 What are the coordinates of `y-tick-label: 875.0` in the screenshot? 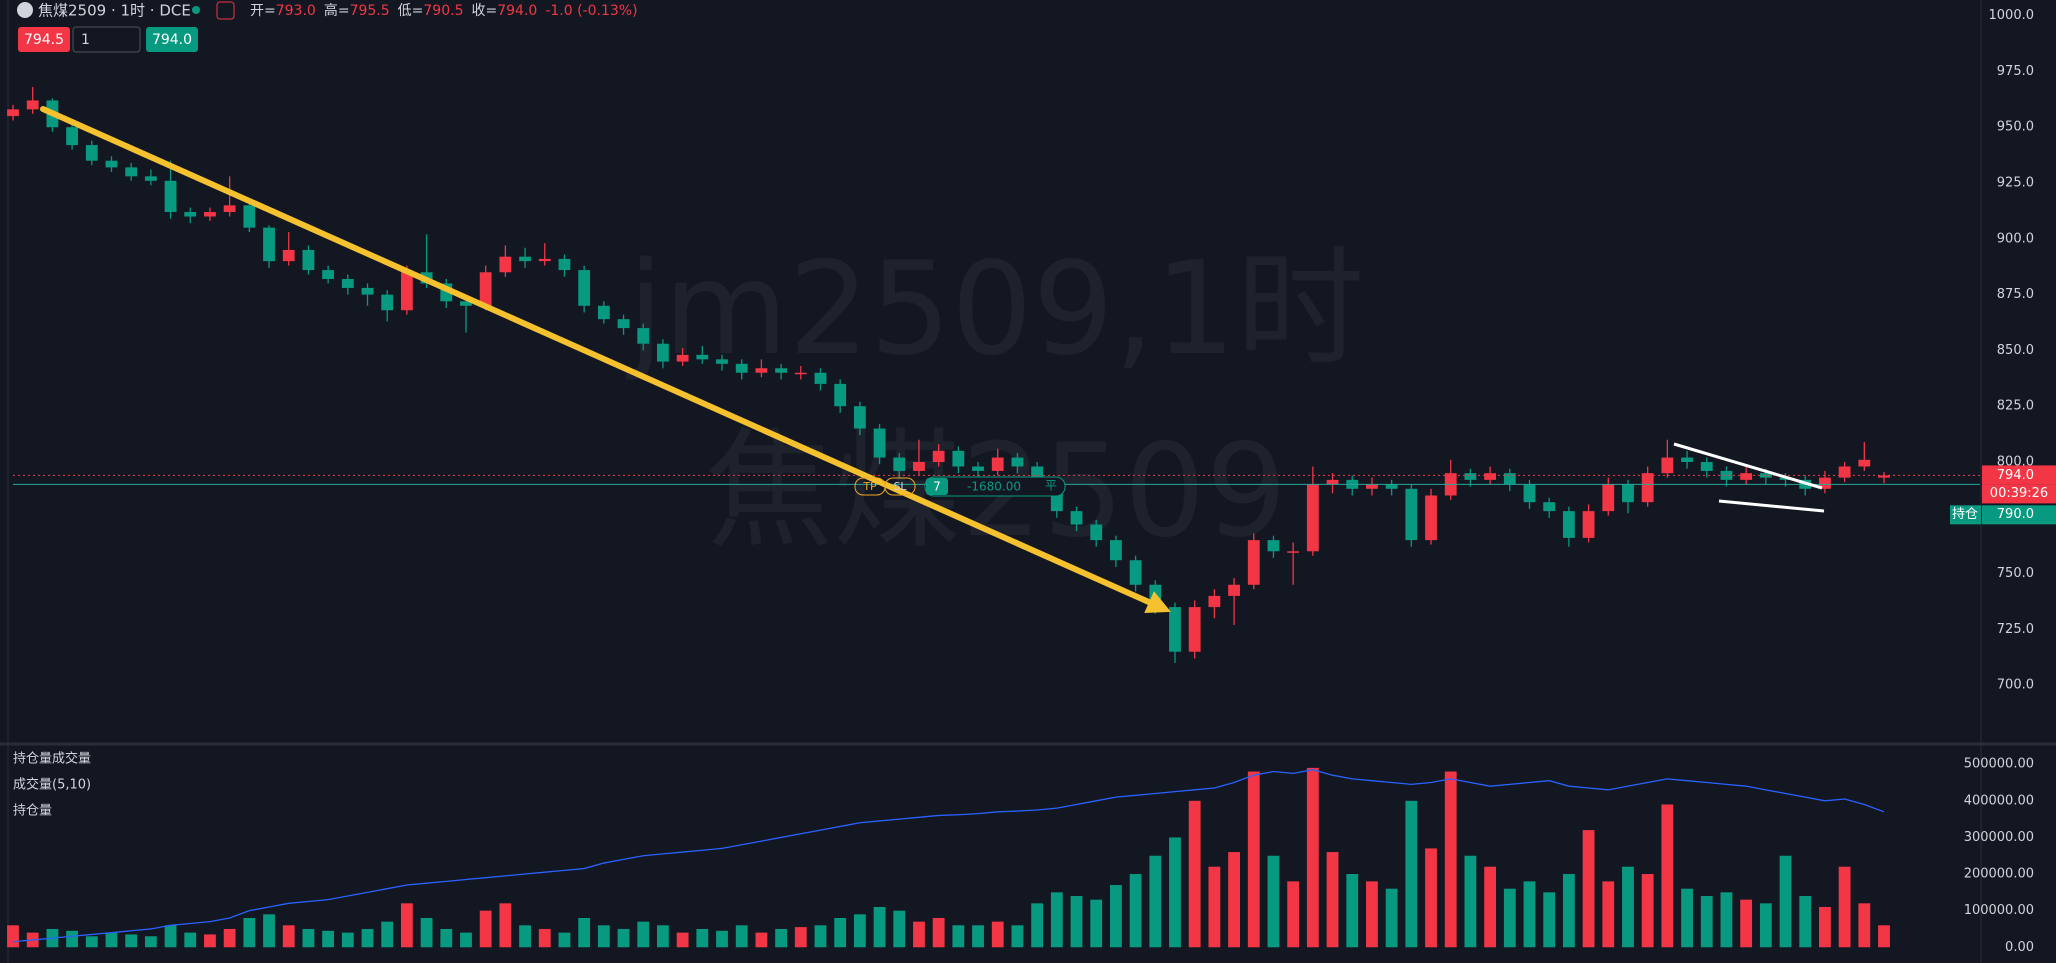 It's located at (2015, 294).